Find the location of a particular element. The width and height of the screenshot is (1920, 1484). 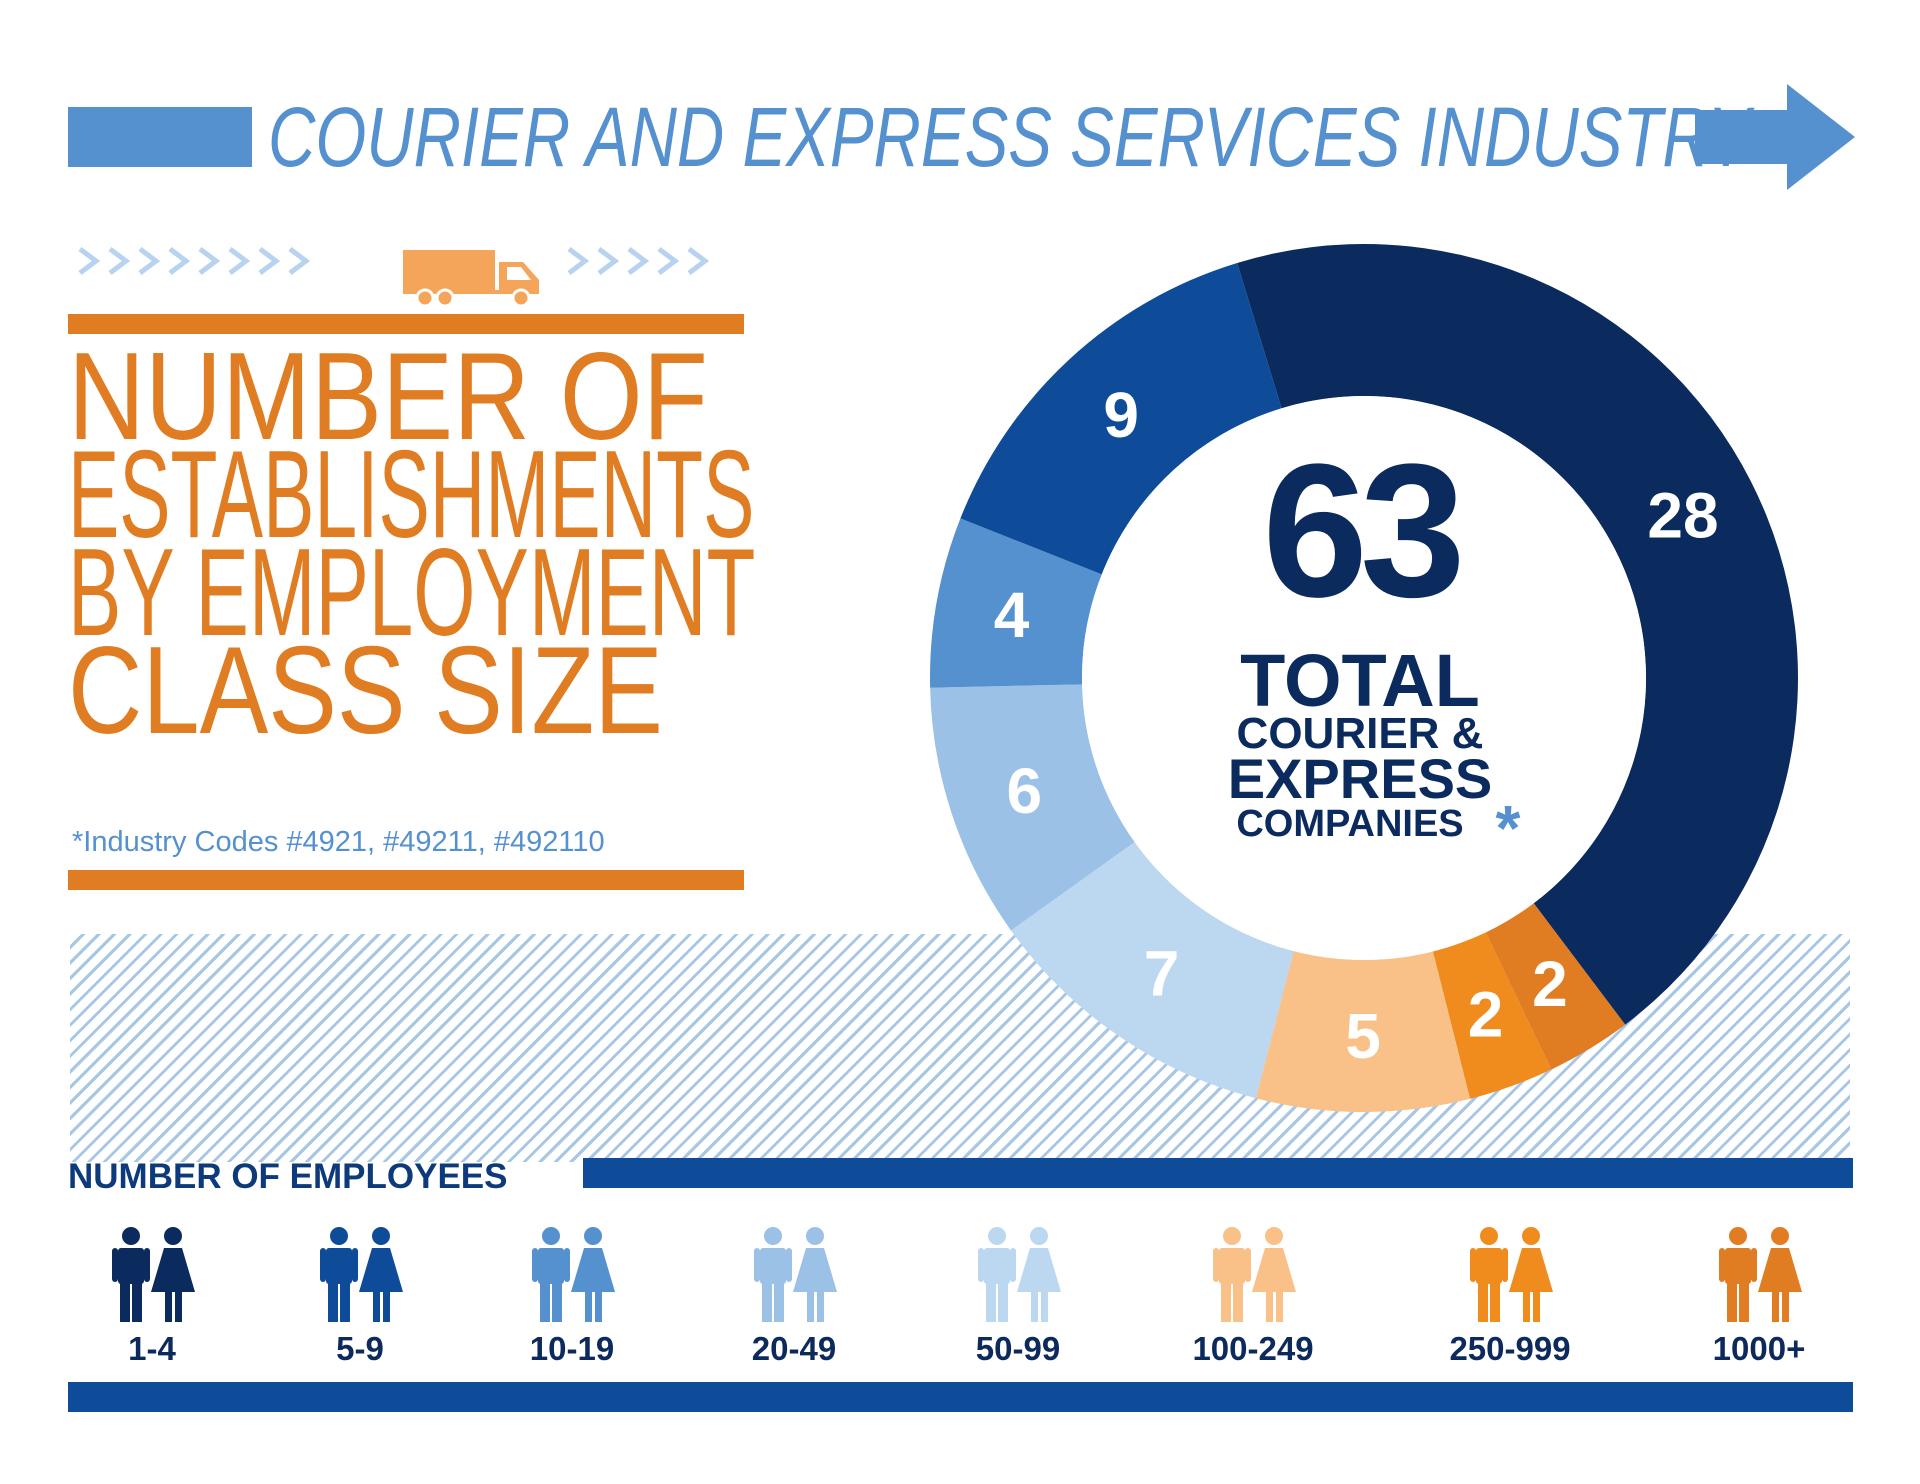

truck-icon is located at coordinates (471, 278).